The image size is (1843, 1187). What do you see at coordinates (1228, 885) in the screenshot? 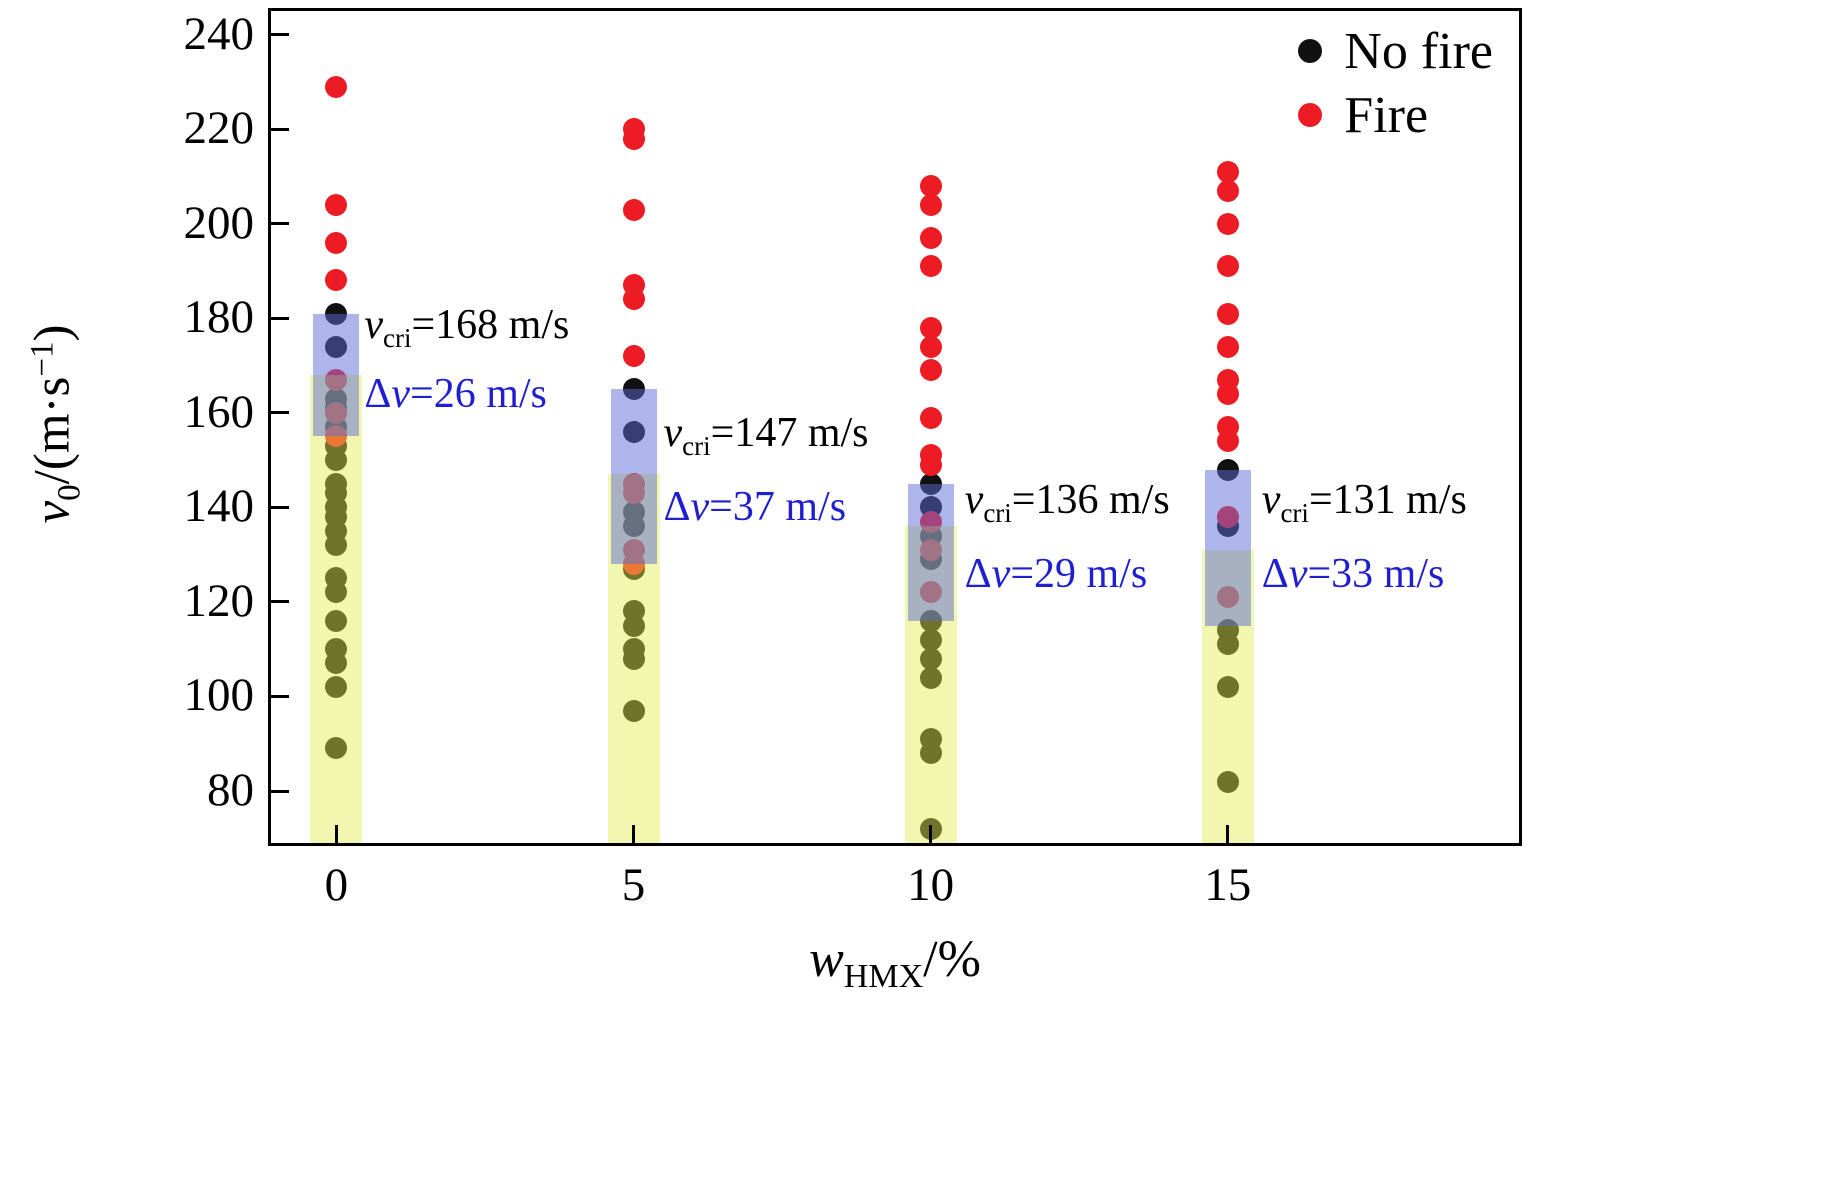
I see `x-tick-label: 15` at bounding box center [1228, 885].